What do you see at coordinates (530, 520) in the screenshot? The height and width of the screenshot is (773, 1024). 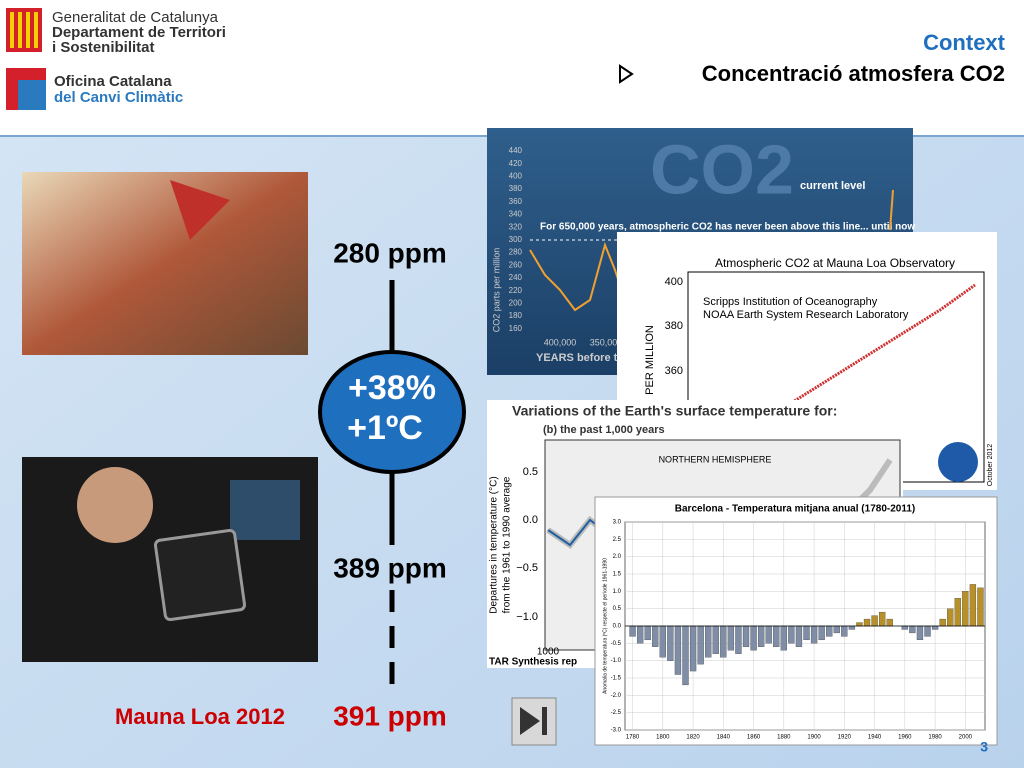 I see `temp-ytick: 0.0` at bounding box center [530, 520].